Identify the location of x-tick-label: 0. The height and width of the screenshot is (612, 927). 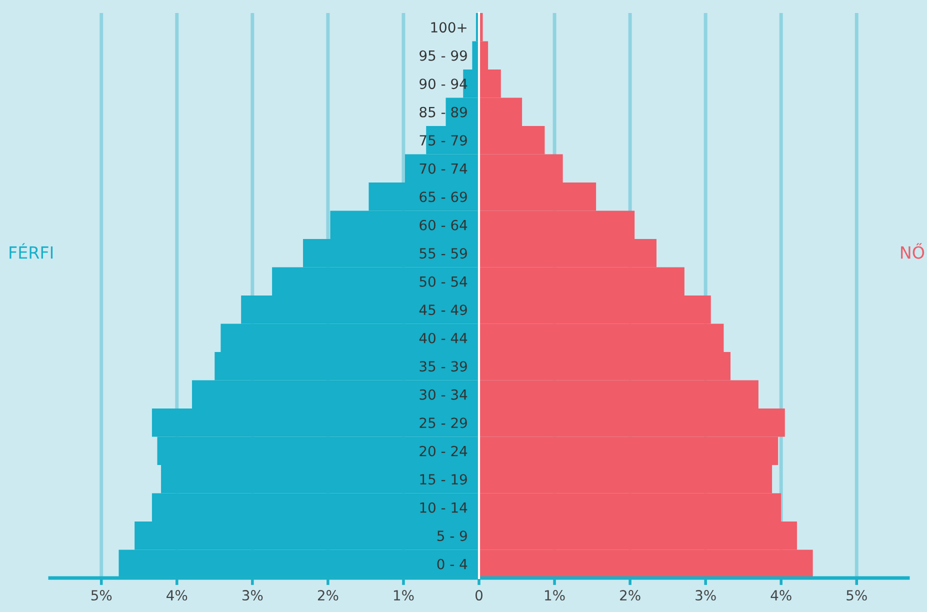
(478, 595).